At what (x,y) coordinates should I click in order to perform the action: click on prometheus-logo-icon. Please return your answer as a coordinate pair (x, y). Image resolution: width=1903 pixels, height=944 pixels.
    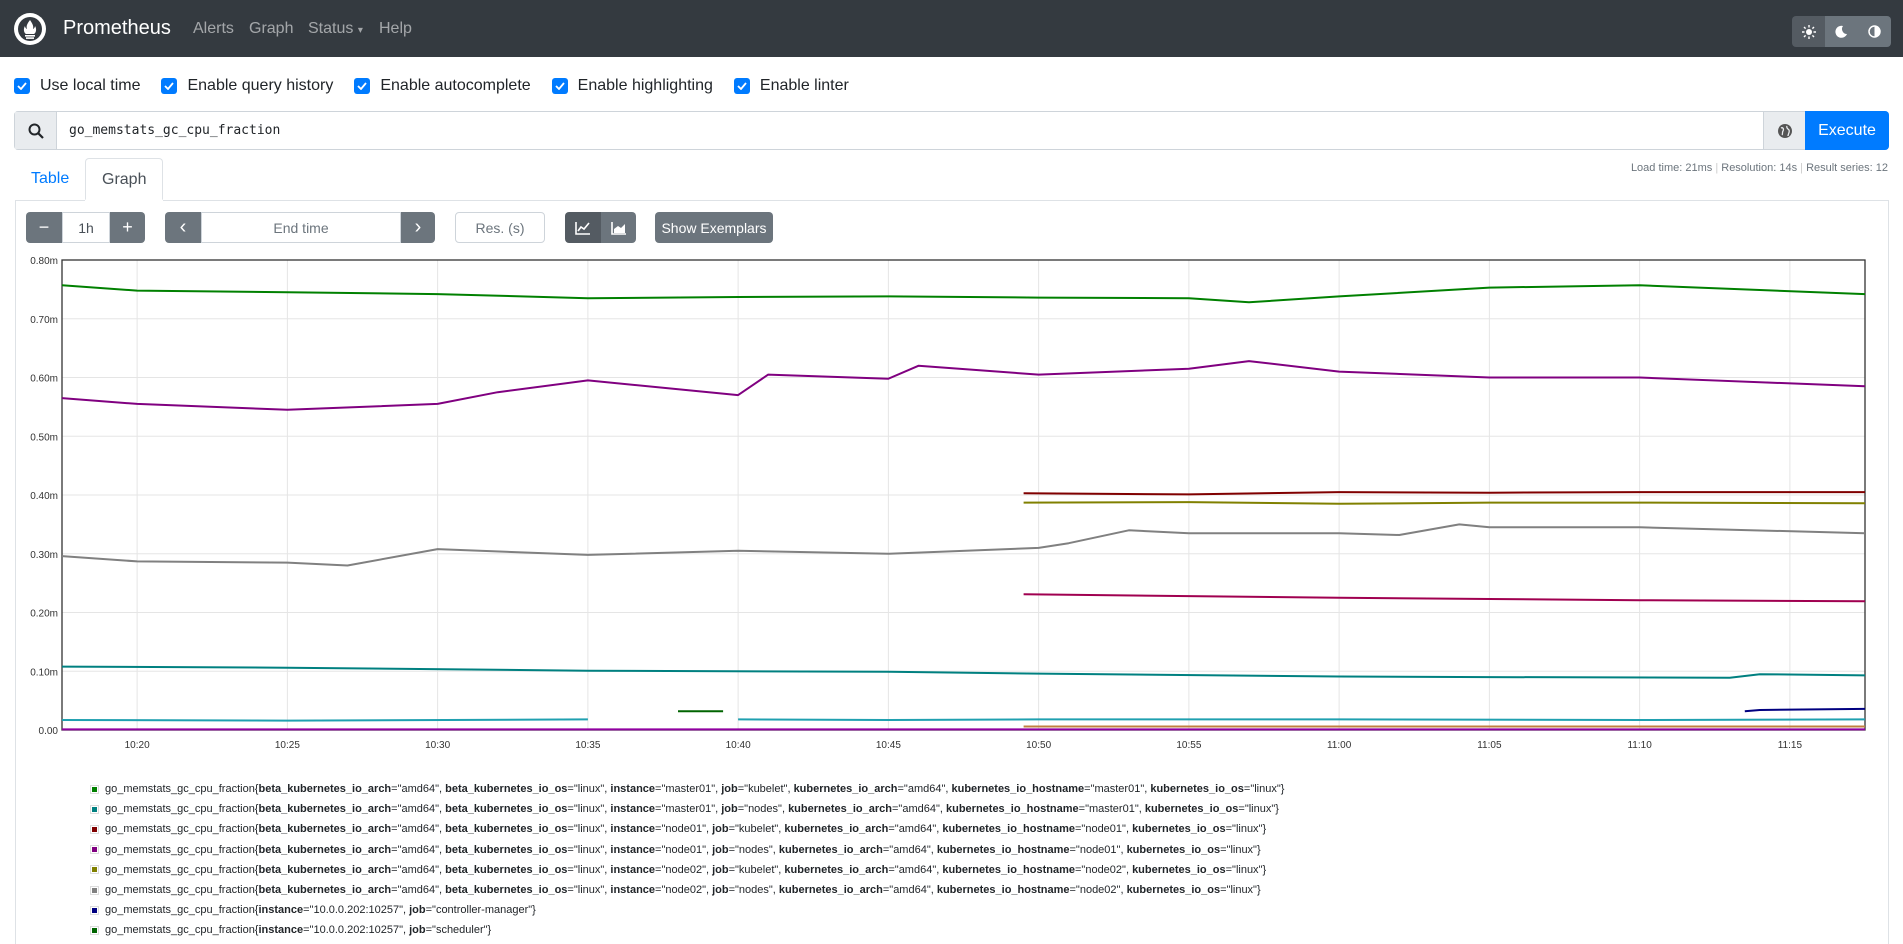
    Looking at the image, I should click on (30, 29).